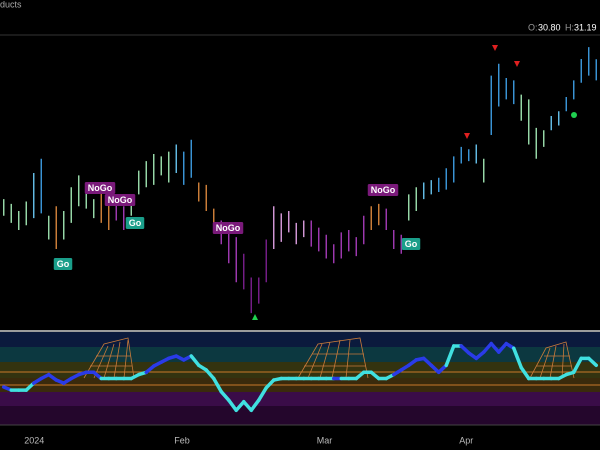 This screenshot has height=450, width=600. What do you see at coordinates (255, 317) in the screenshot?
I see `up-triangle` at bounding box center [255, 317].